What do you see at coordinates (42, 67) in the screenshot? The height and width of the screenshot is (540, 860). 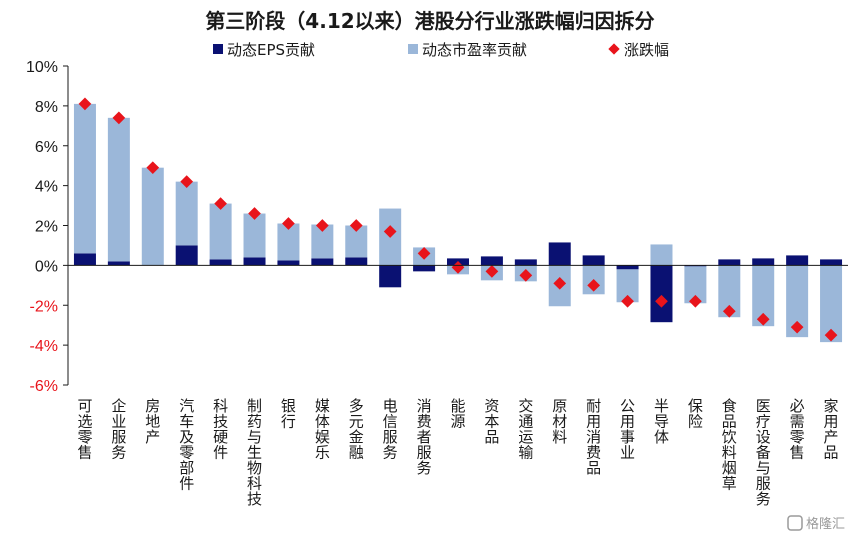 I see `y-tick-label: 10%` at bounding box center [42, 67].